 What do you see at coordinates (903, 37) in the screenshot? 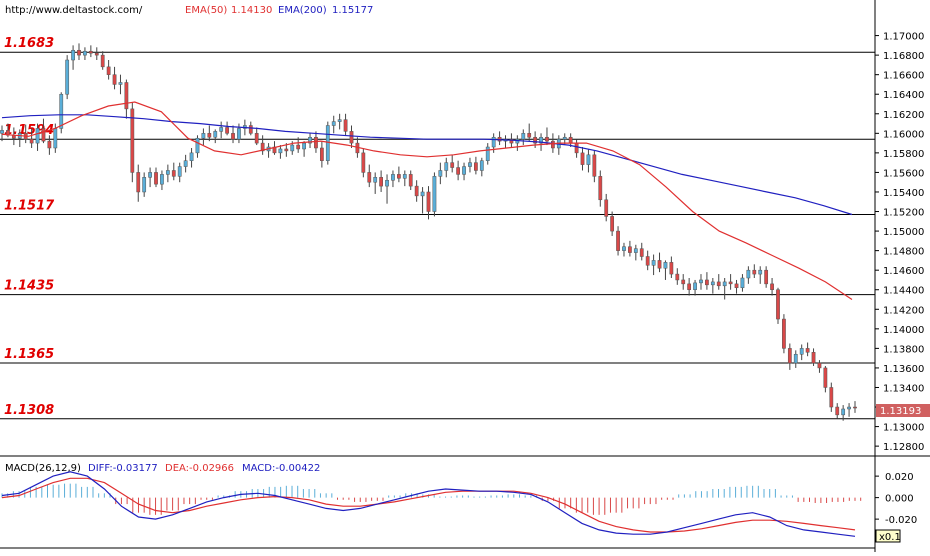
I see `price-tick-label: 1.17000` at bounding box center [903, 37].